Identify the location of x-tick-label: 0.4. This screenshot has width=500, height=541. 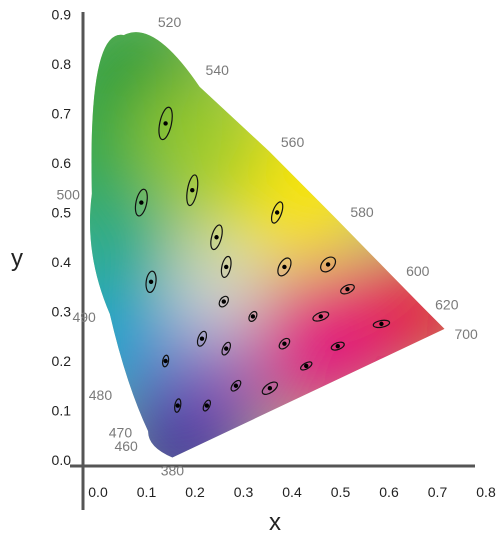
(292, 492).